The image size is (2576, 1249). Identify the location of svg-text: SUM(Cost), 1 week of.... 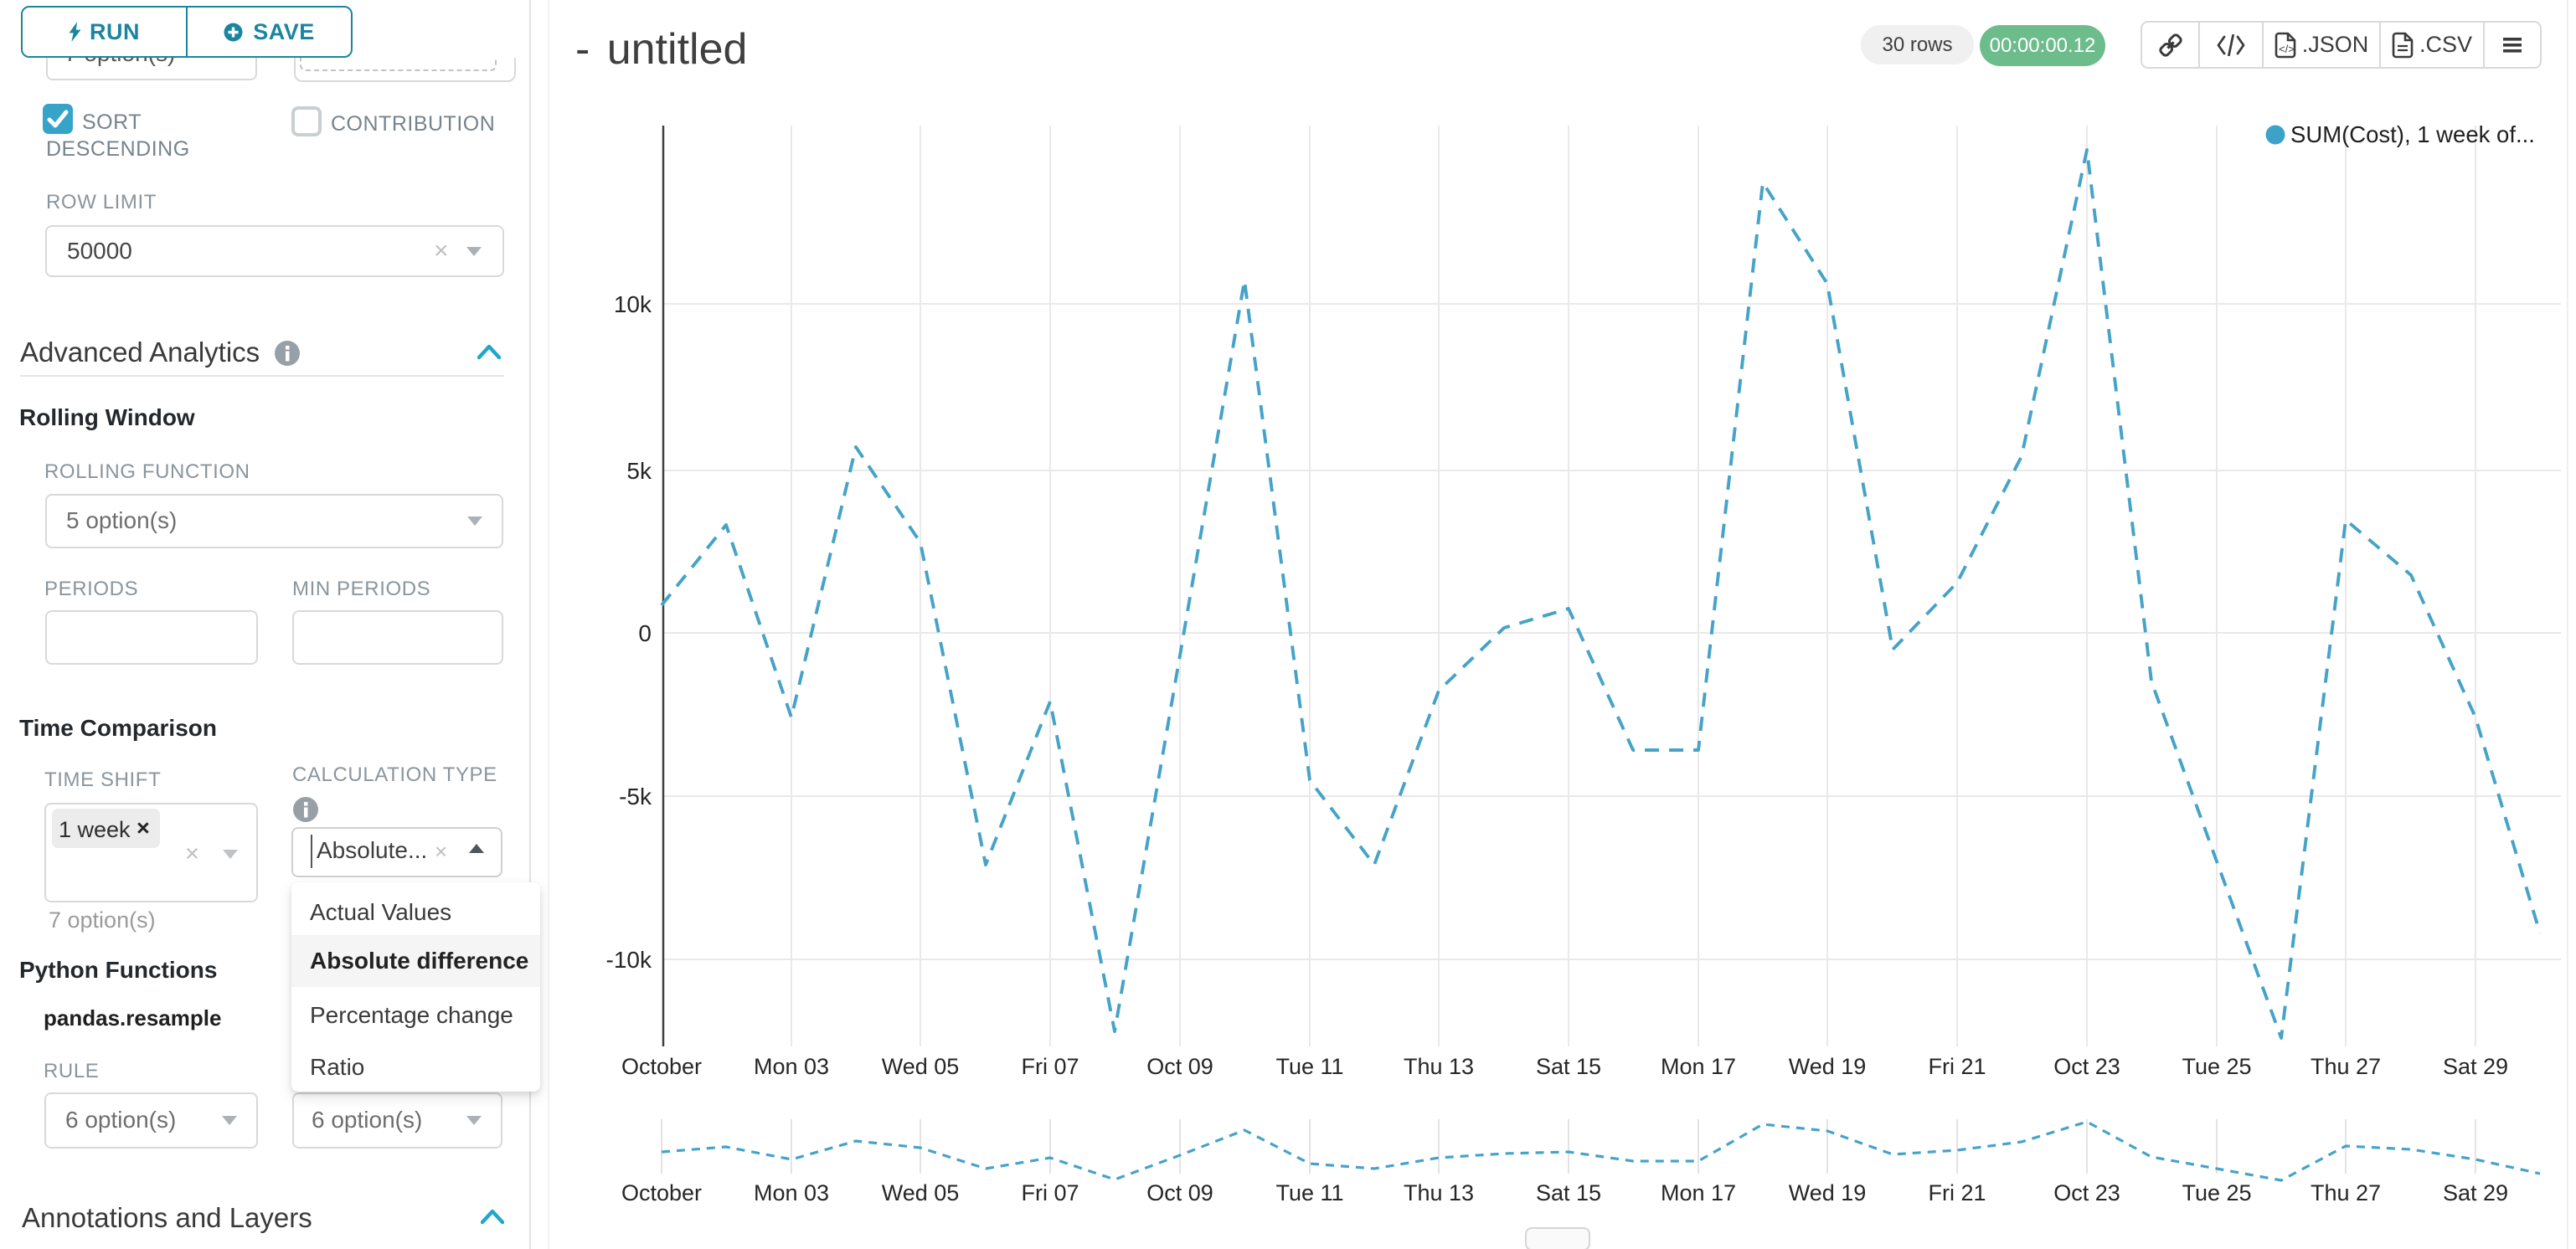
(2412, 134).